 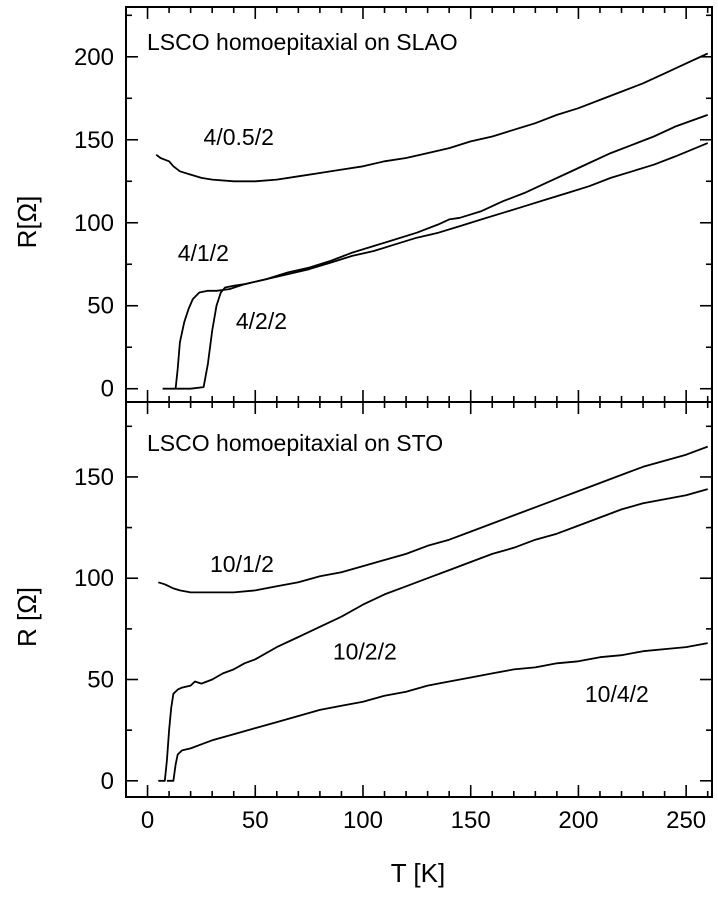 What do you see at coordinates (203, 253) in the screenshot?
I see `series-label: 4/1/2` at bounding box center [203, 253].